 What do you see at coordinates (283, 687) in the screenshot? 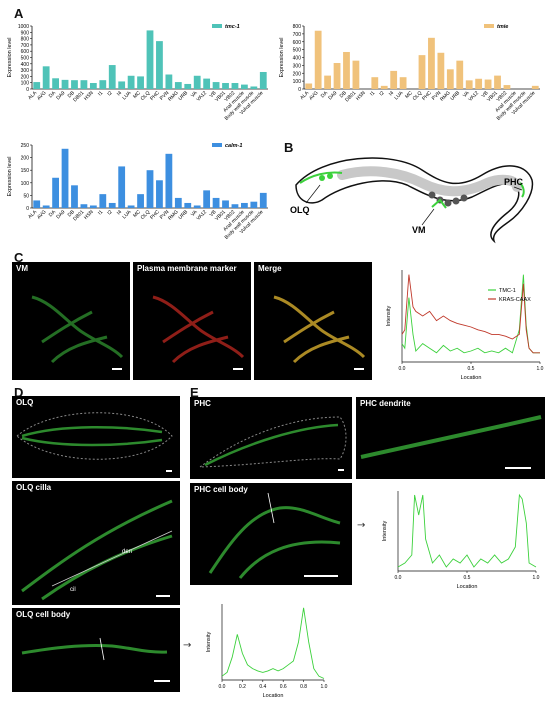
I see `x-tick-label: 0.6` at bounding box center [283, 687].